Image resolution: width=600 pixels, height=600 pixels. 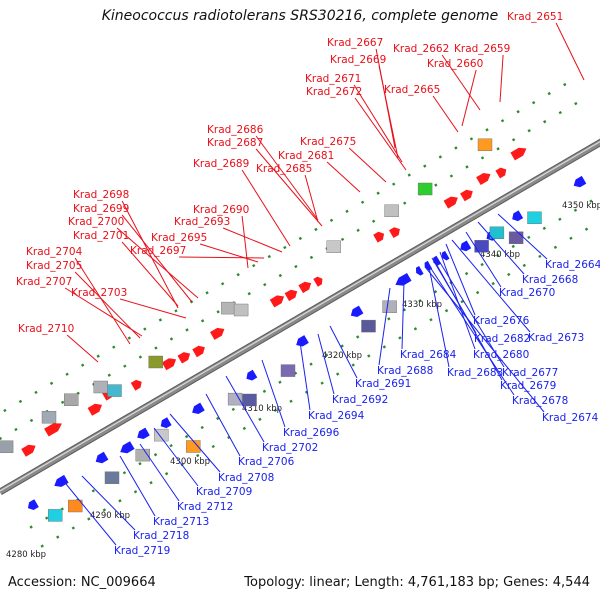 What do you see at coordinates (482, 49) in the screenshot?
I see `forward-gene-label: Krad_2659` at bounding box center [482, 49].